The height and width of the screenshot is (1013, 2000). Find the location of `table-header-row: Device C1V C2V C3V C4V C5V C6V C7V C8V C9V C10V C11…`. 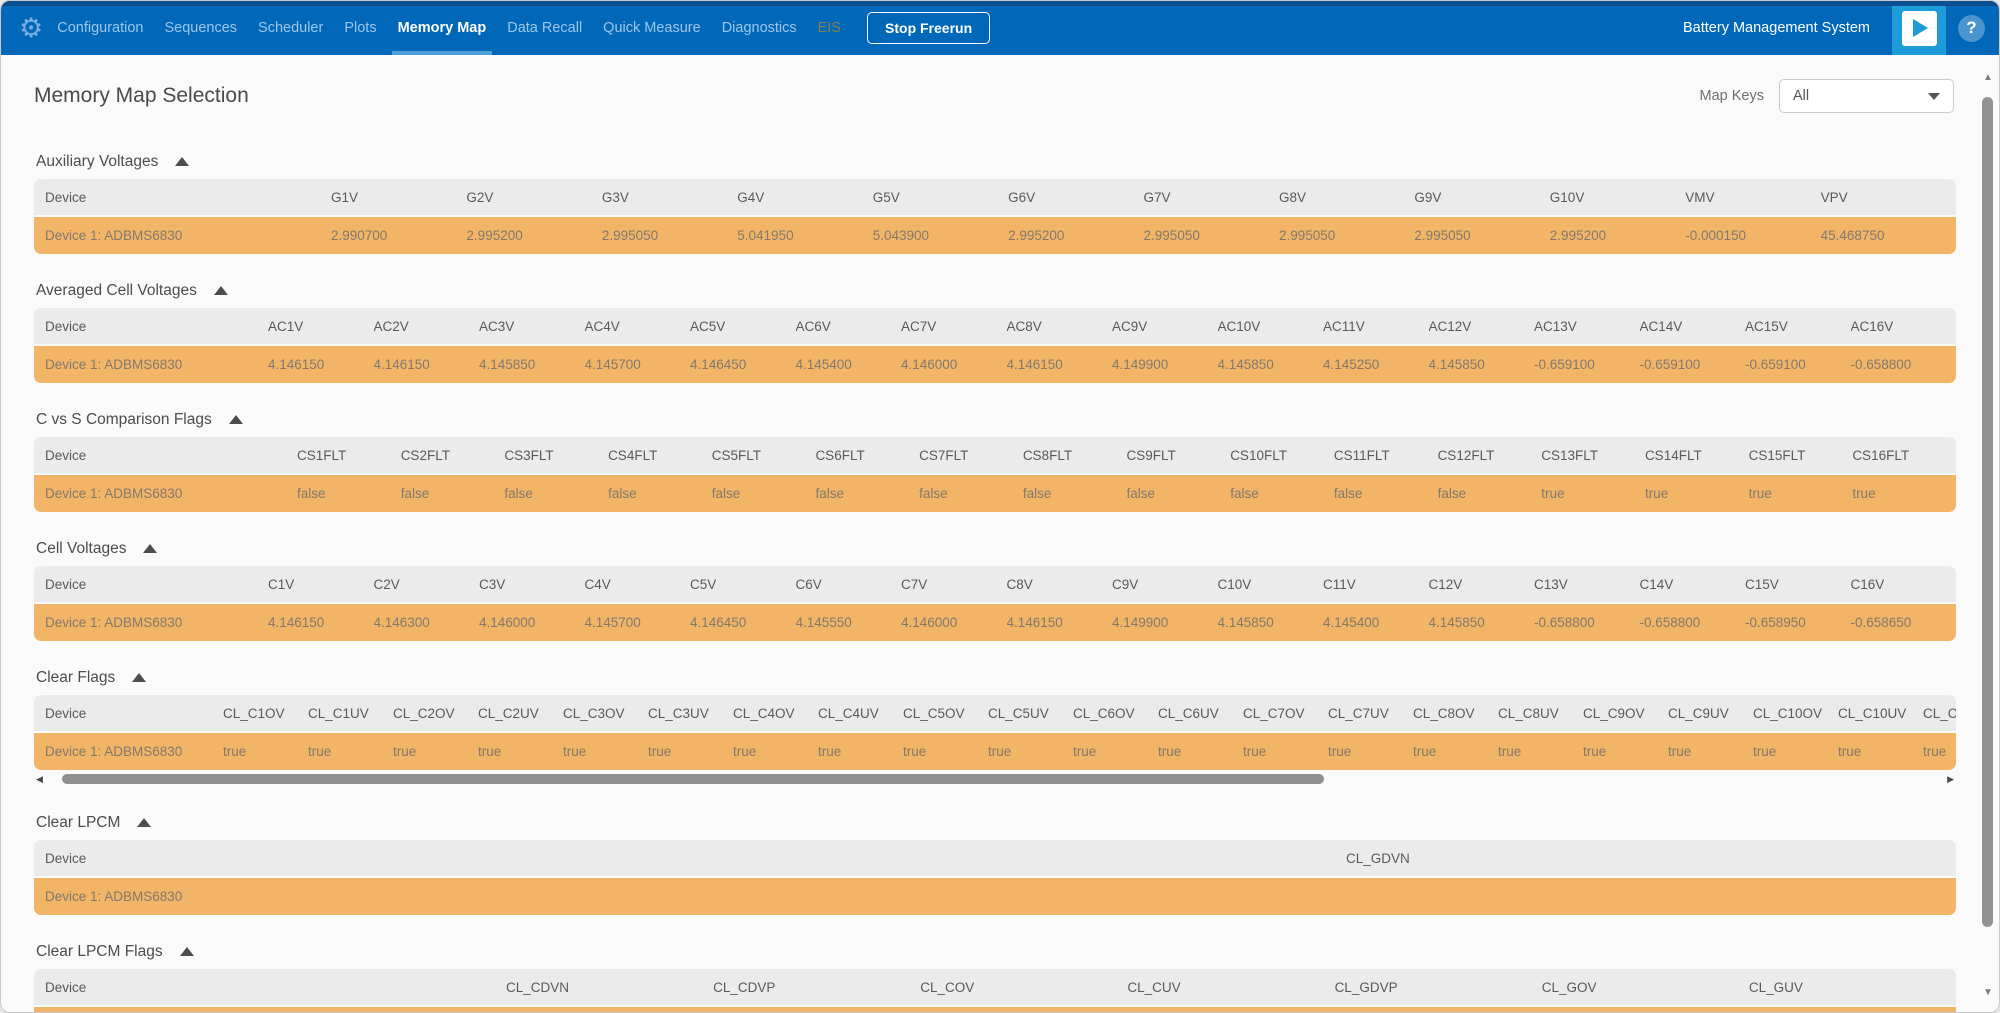

table-header-row: Device C1V C2V C3V C4V C5V C6V C7V C8V C9V C10V C11… is located at coordinates (995, 584).